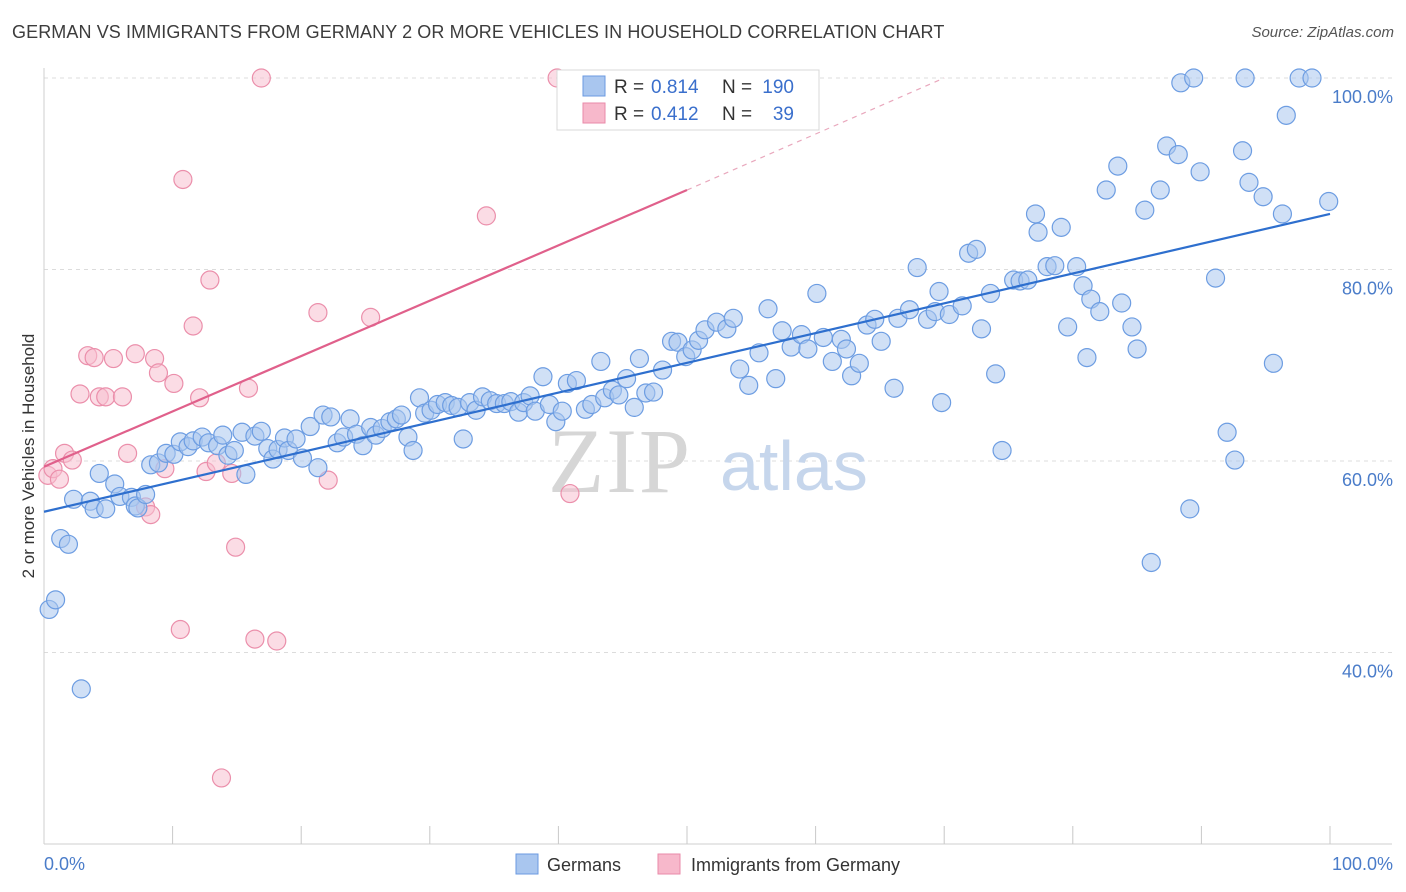 The width and height of the screenshot is (1406, 892). I want to click on y-tick-label: 80.0%, so click(1367, 289).